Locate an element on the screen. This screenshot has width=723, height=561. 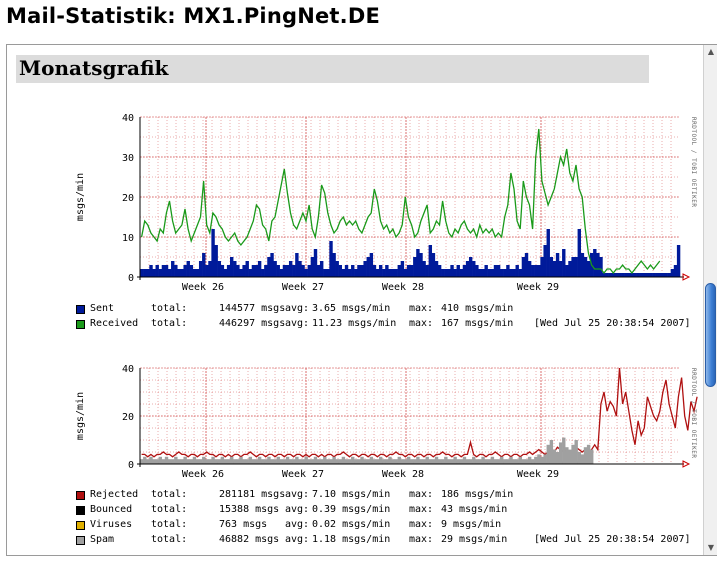
x-axis-arrow-icon is located at coordinates (686, 464).